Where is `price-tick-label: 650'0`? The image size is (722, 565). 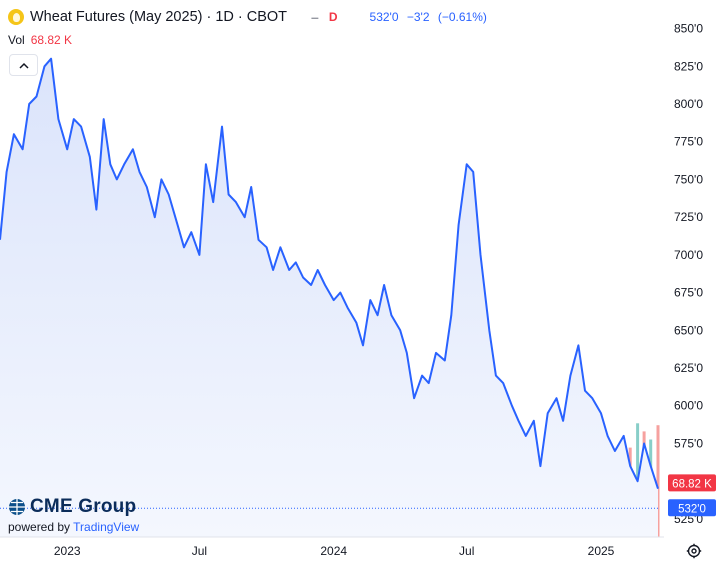 price-tick-label: 650'0 is located at coordinates (688, 330).